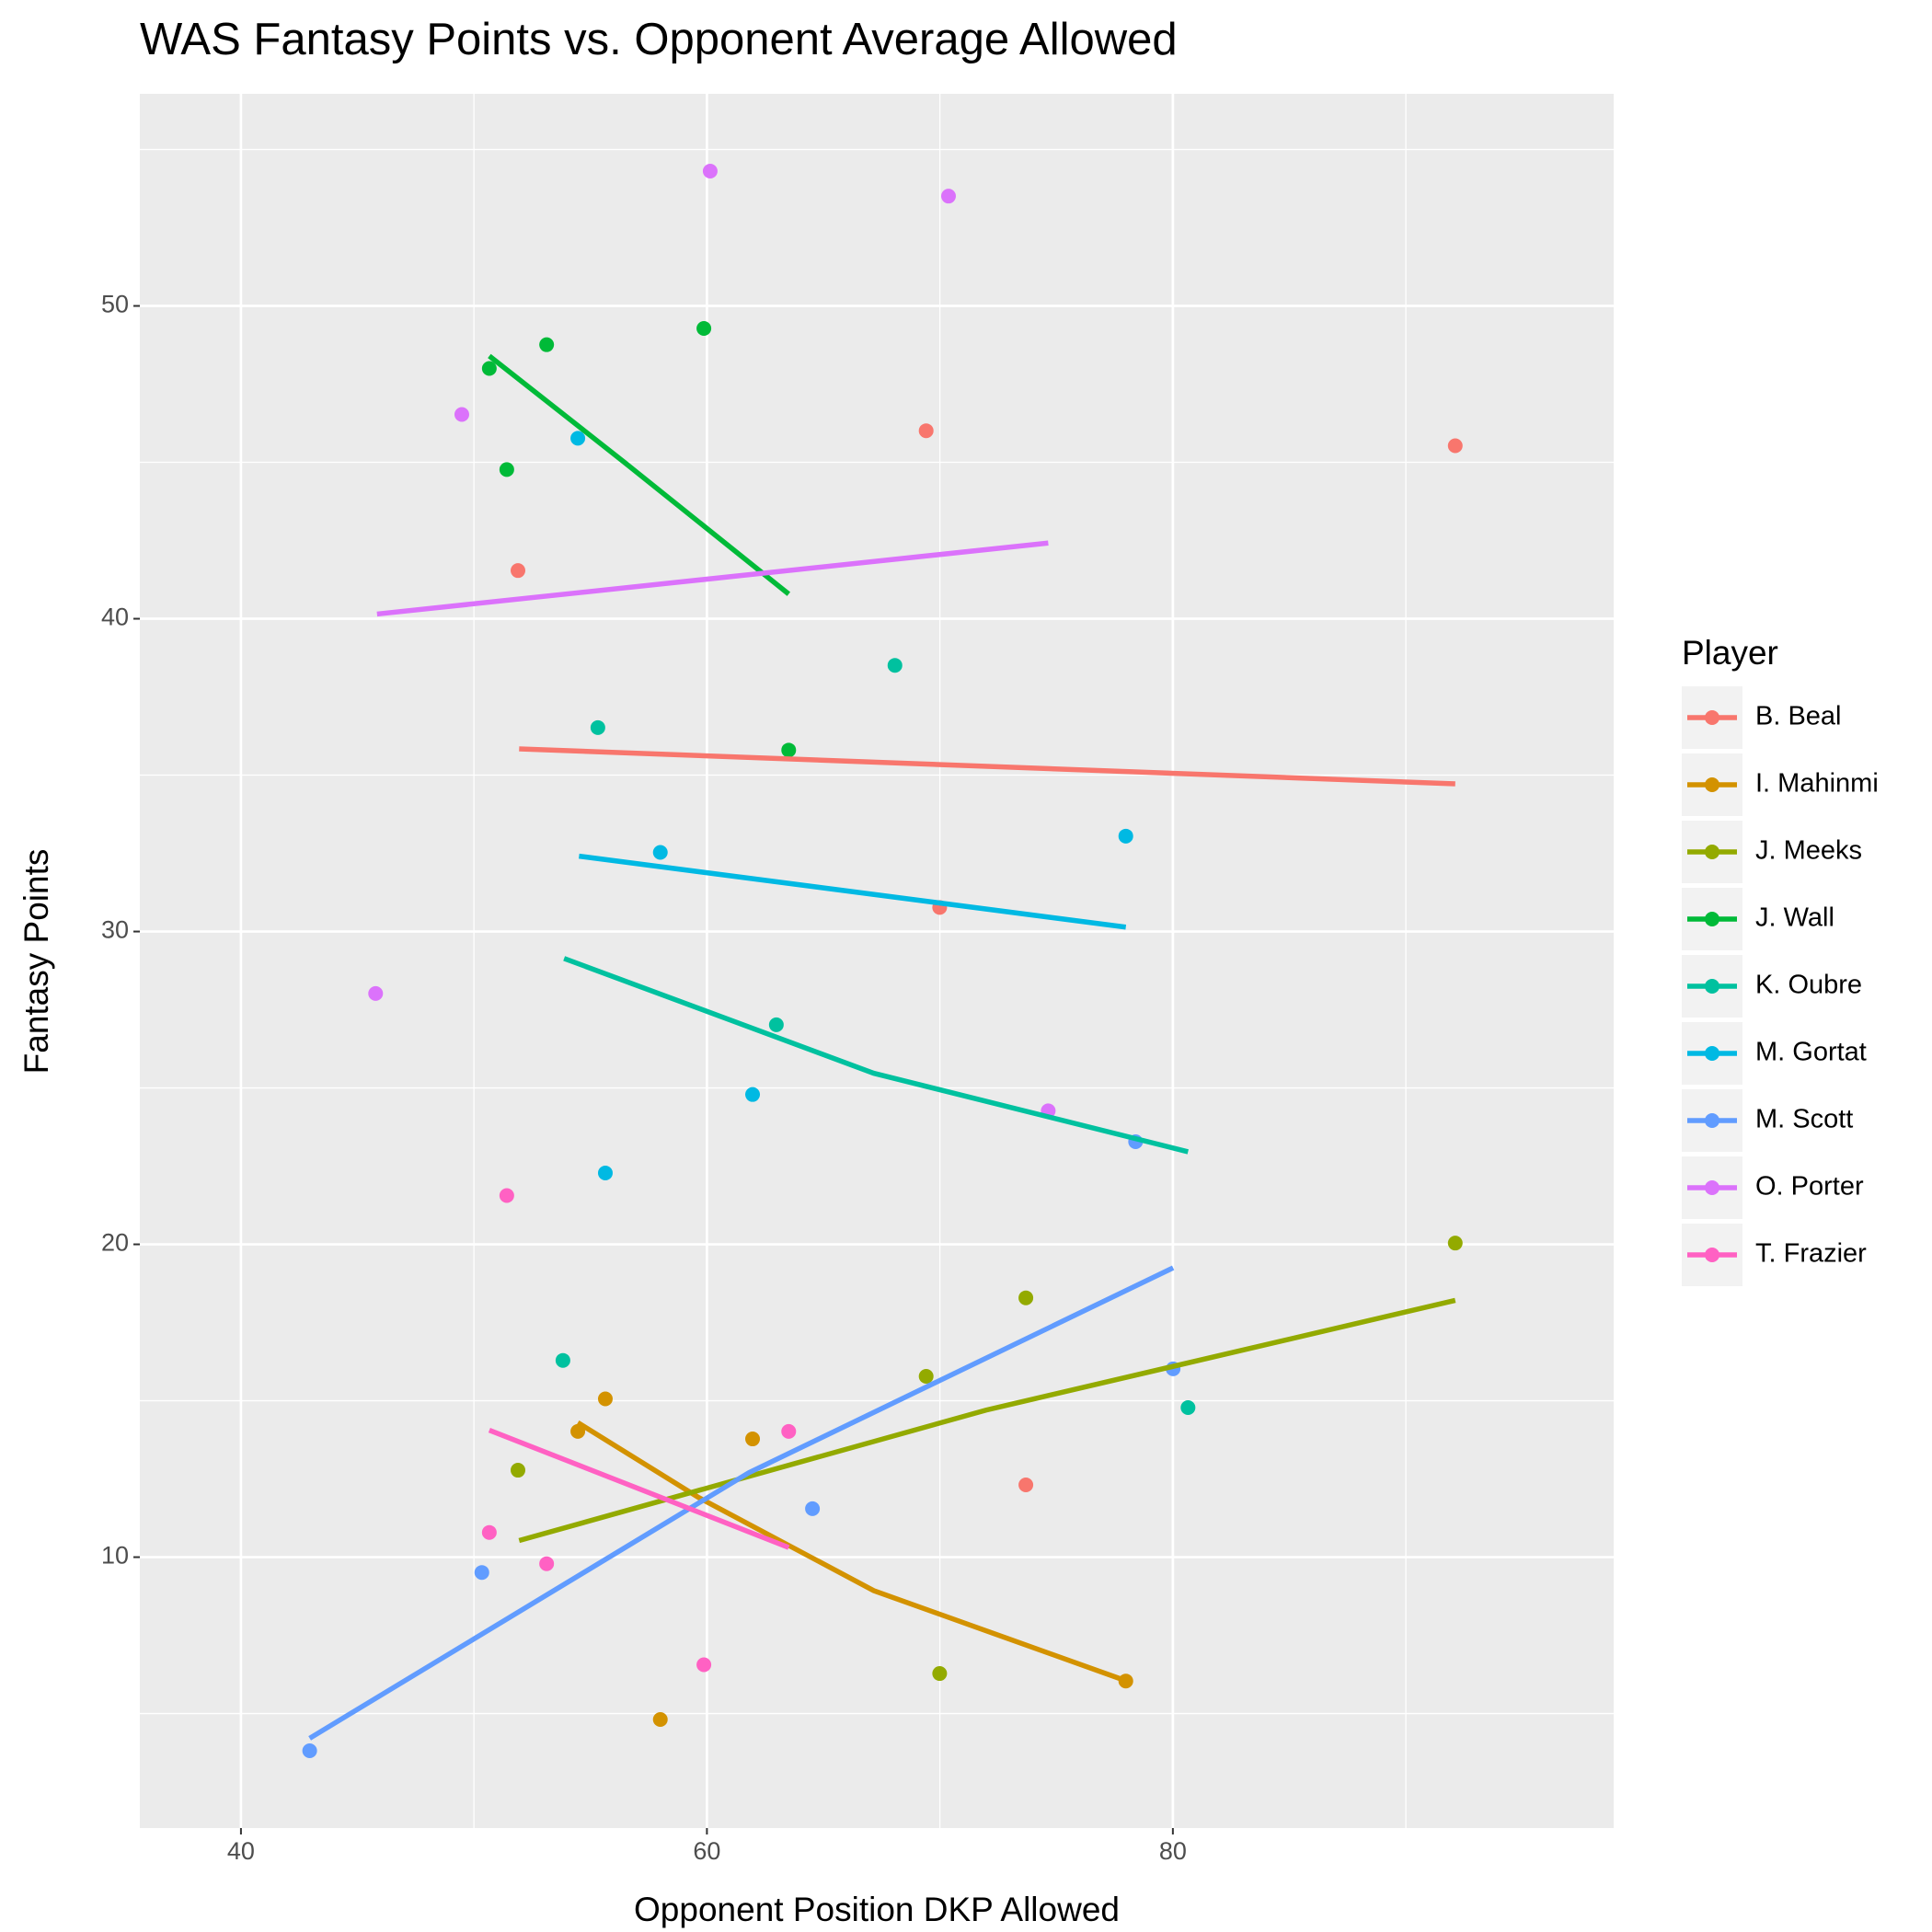 The height and width of the screenshot is (1932, 1932). Describe the element at coordinates (1808, 851) in the screenshot. I see `legend-label: J. Meeks` at that location.